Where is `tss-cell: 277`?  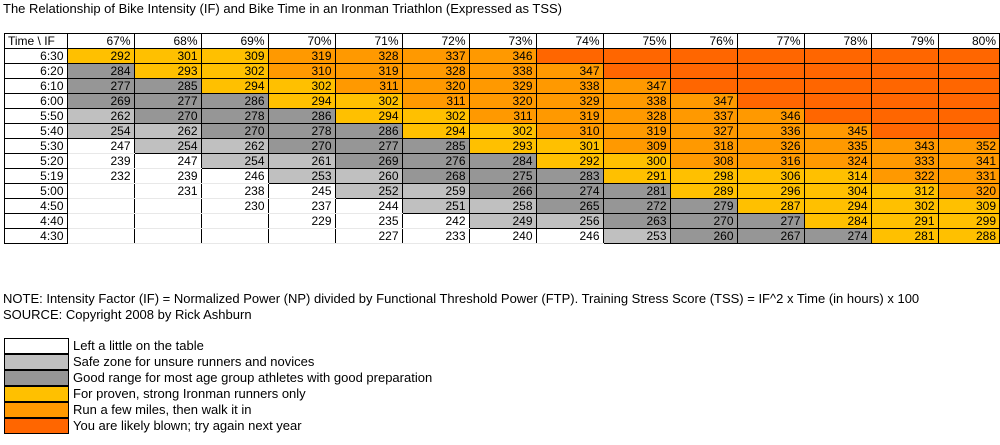 tss-cell: 277 is located at coordinates (100, 86).